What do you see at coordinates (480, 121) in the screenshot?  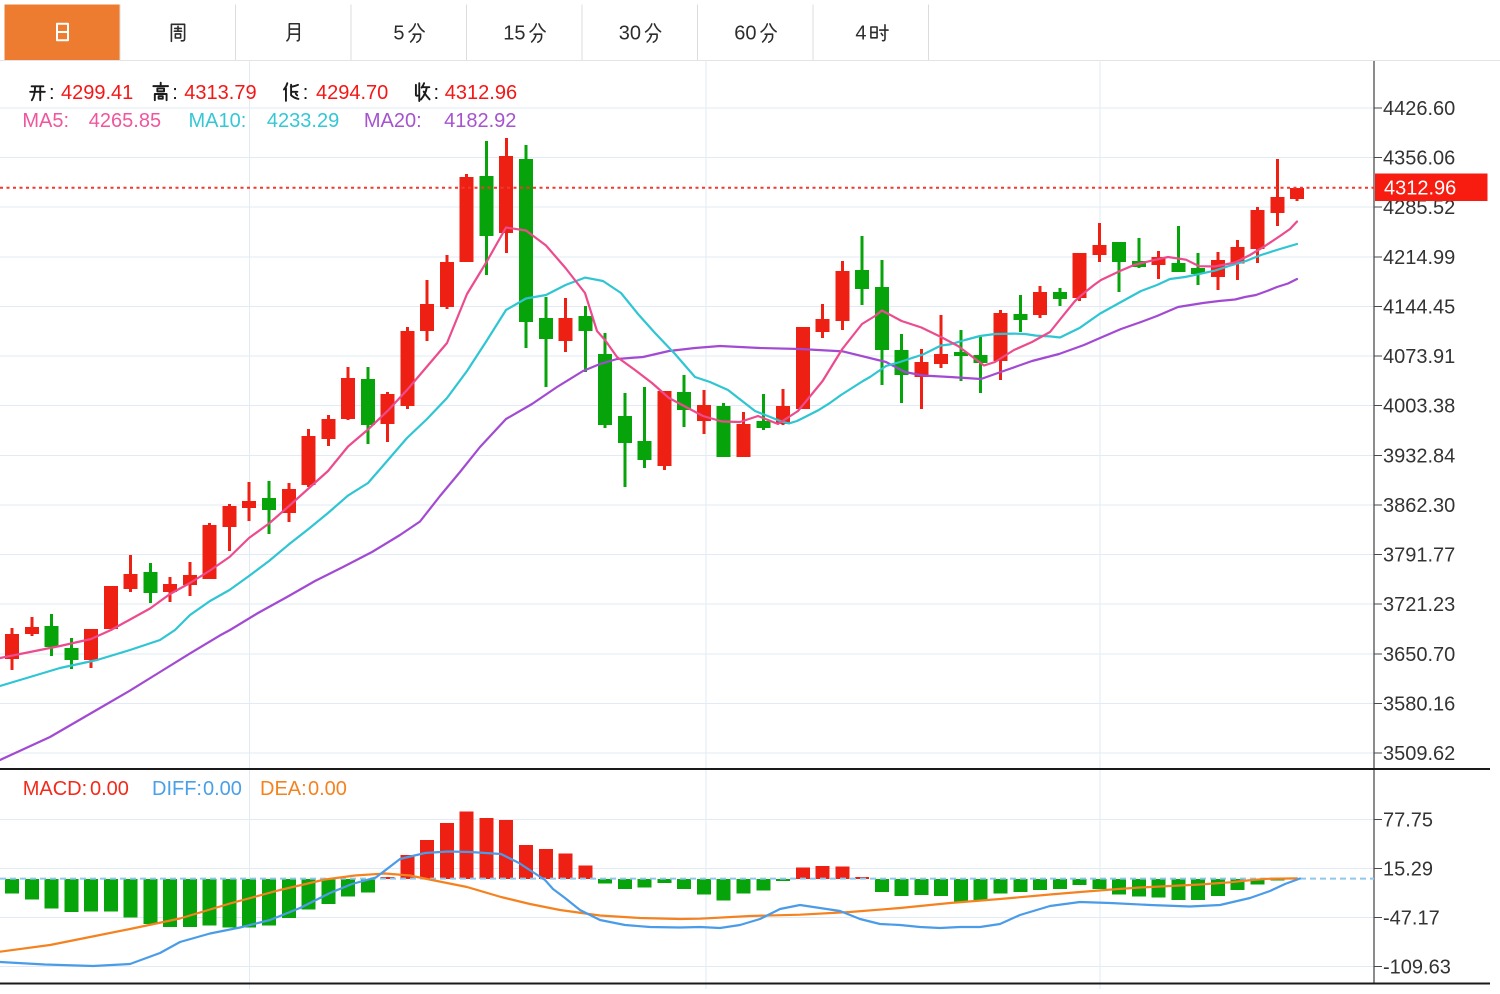 I see `svg-text: 4182.92` at bounding box center [480, 121].